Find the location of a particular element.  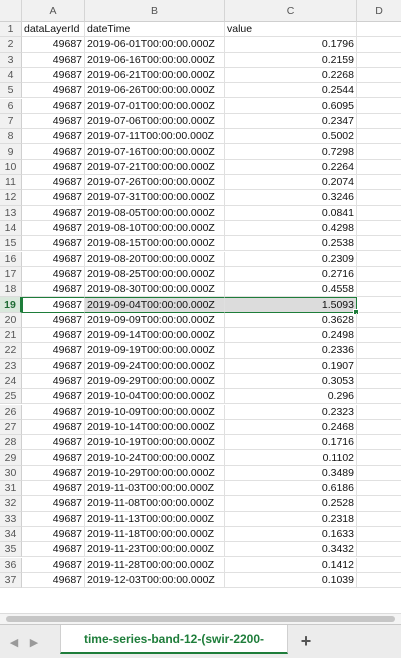

row-number: 5 is located at coordinates (11, 91).